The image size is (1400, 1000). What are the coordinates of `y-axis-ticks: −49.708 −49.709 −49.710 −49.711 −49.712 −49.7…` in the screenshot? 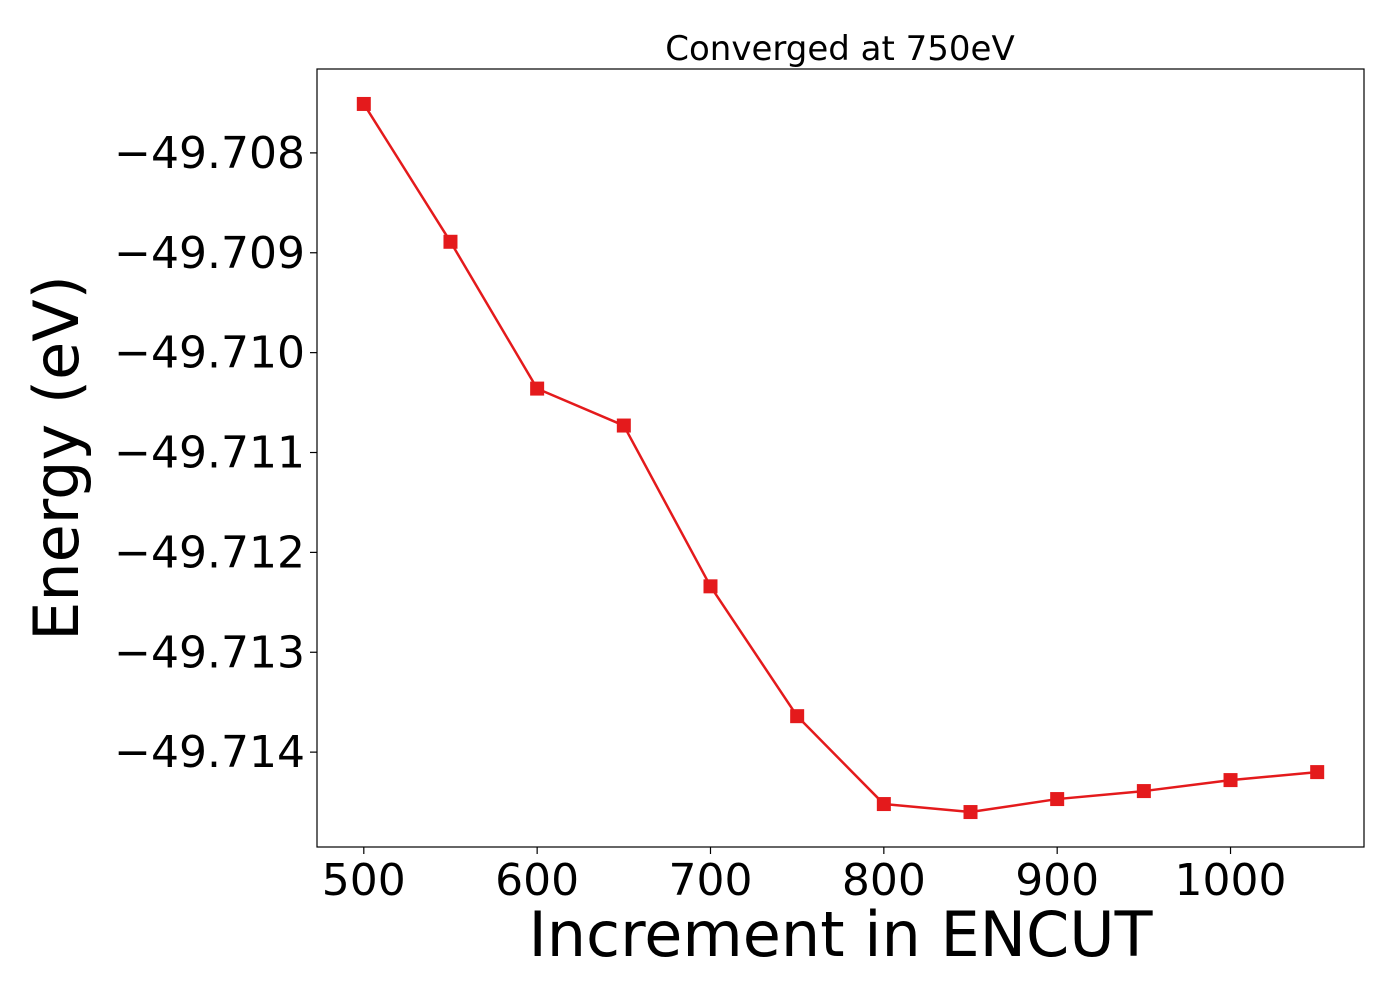 It's located at (215, 453).